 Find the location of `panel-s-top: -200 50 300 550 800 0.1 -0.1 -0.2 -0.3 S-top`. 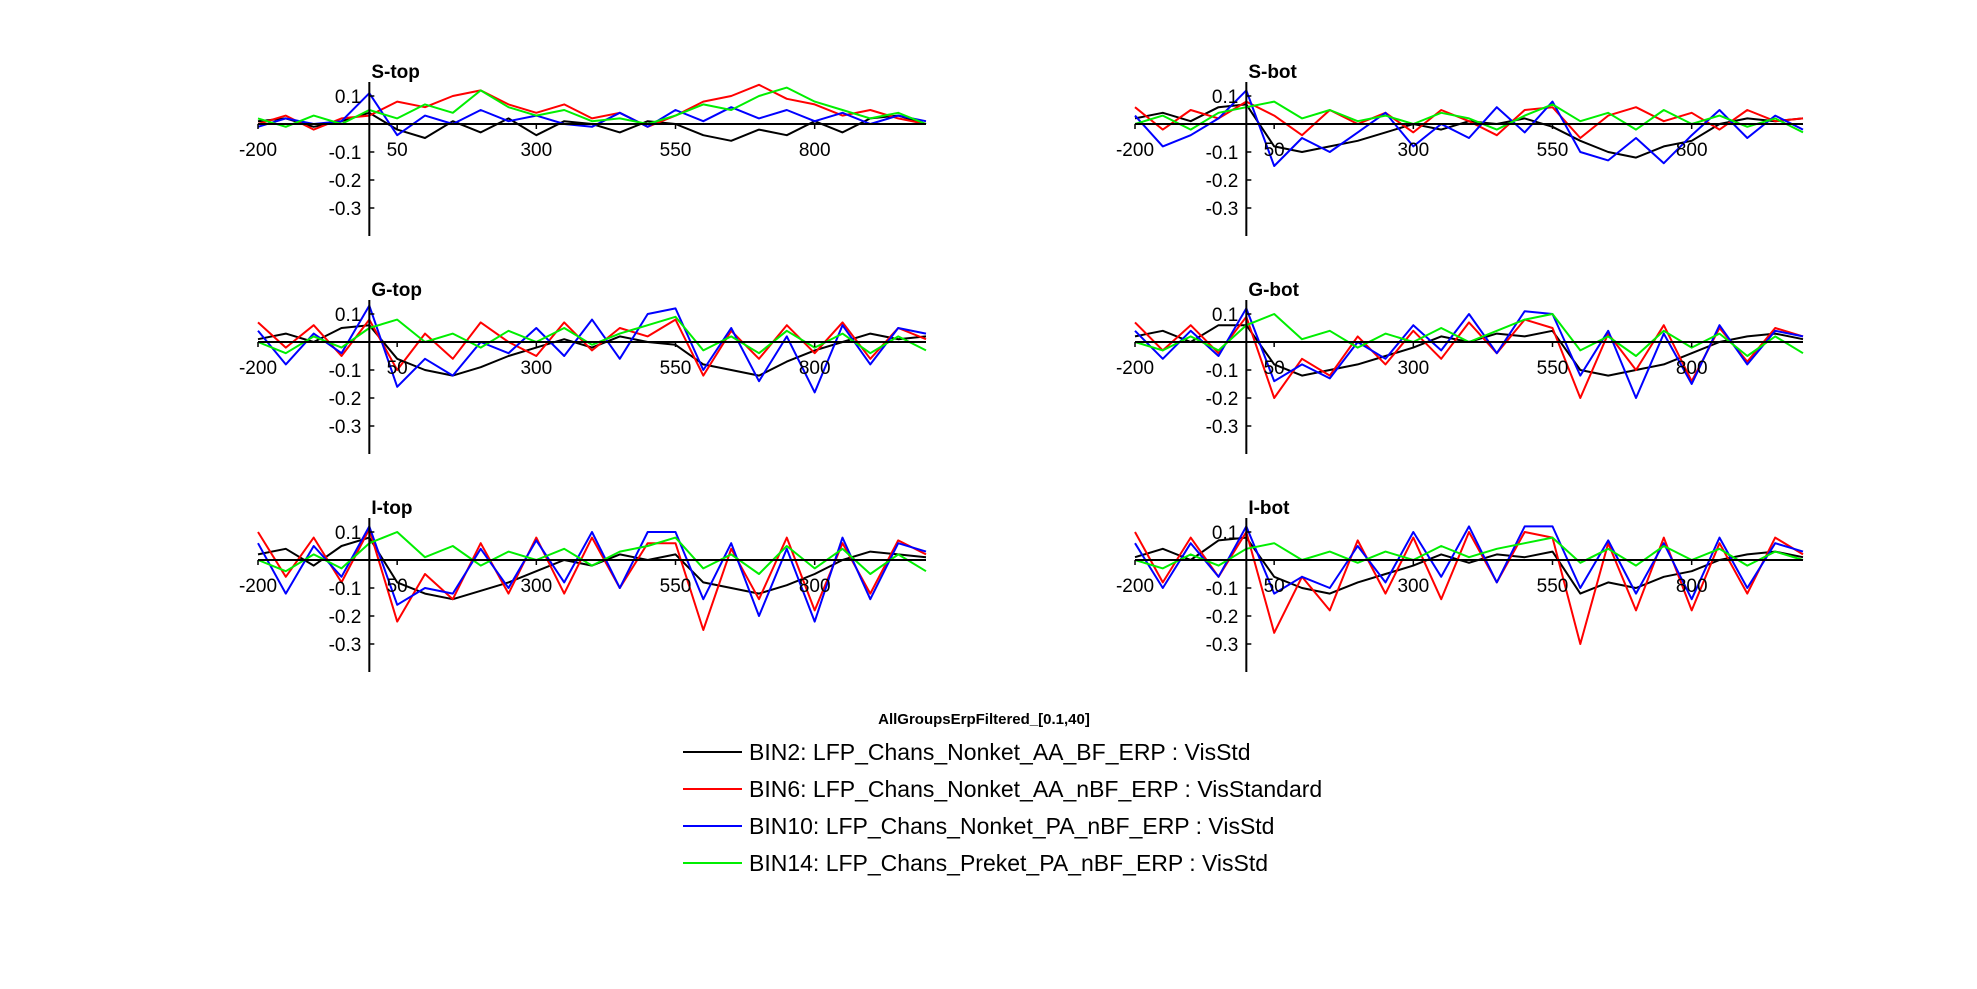

panel-s-top: -200 50 300 550 800 0.1 -0.1 -0.2 -0.3 S-top is located at coordinates (583, 149).